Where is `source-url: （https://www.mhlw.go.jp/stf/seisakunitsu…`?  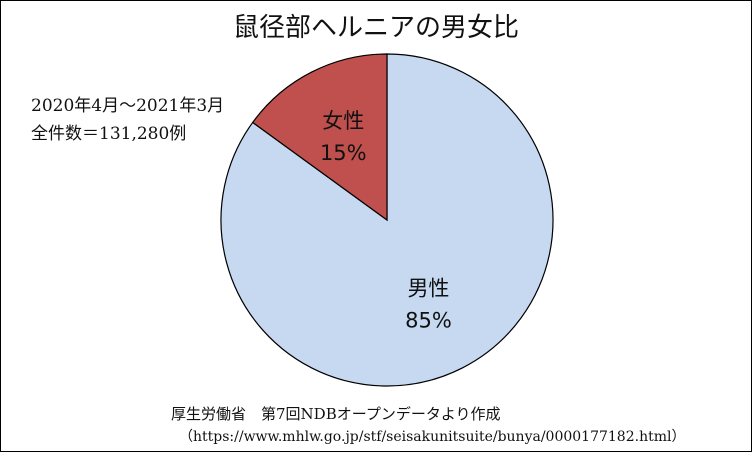 source-url: （https://www.mhlw.go.jp/stf/seisakunitsu… is located at coordinates (432, 437).